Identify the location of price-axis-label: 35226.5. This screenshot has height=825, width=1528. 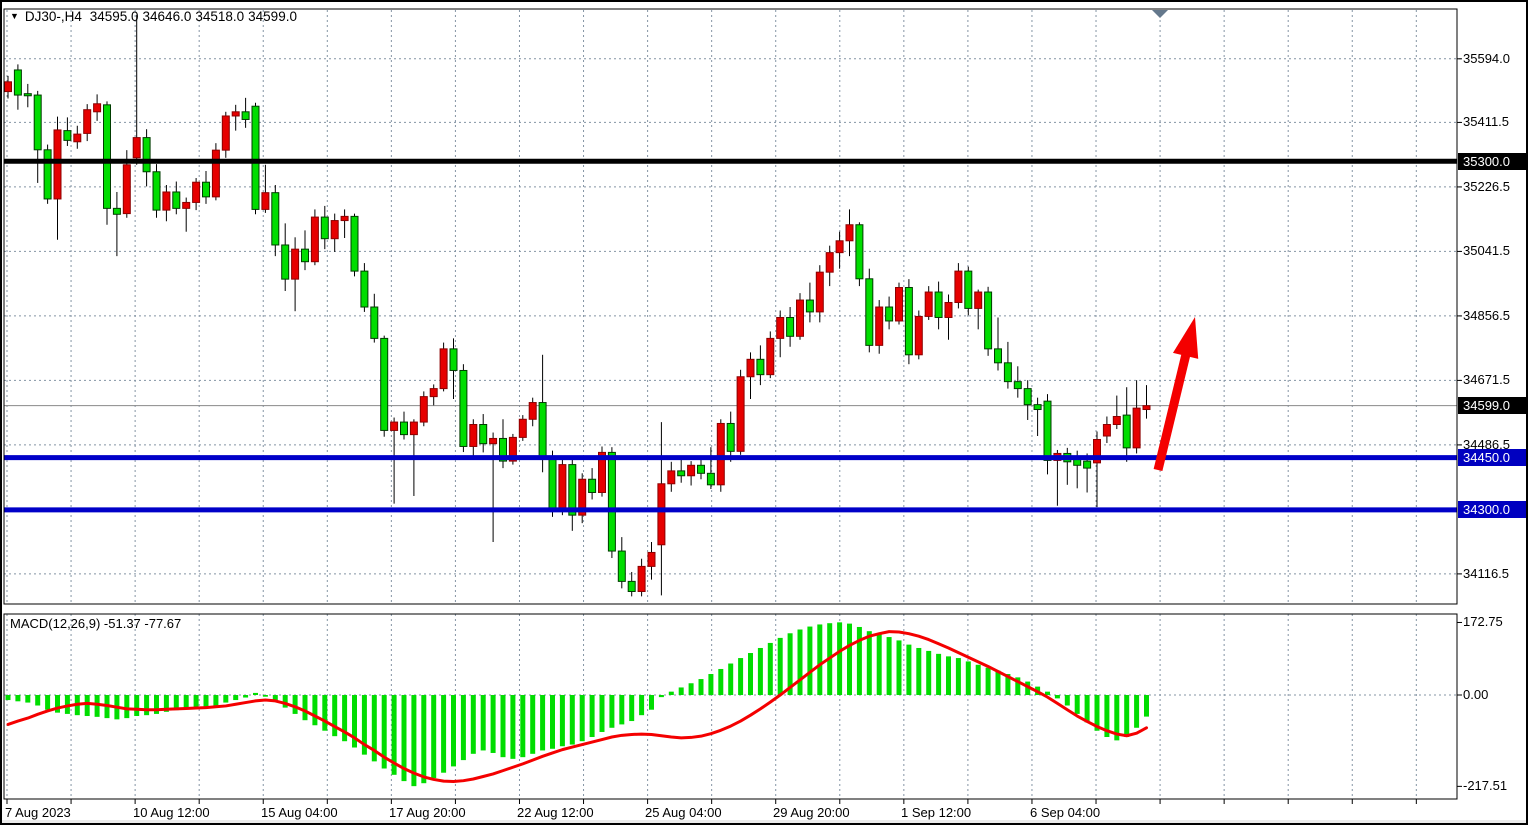
(1486, 186).